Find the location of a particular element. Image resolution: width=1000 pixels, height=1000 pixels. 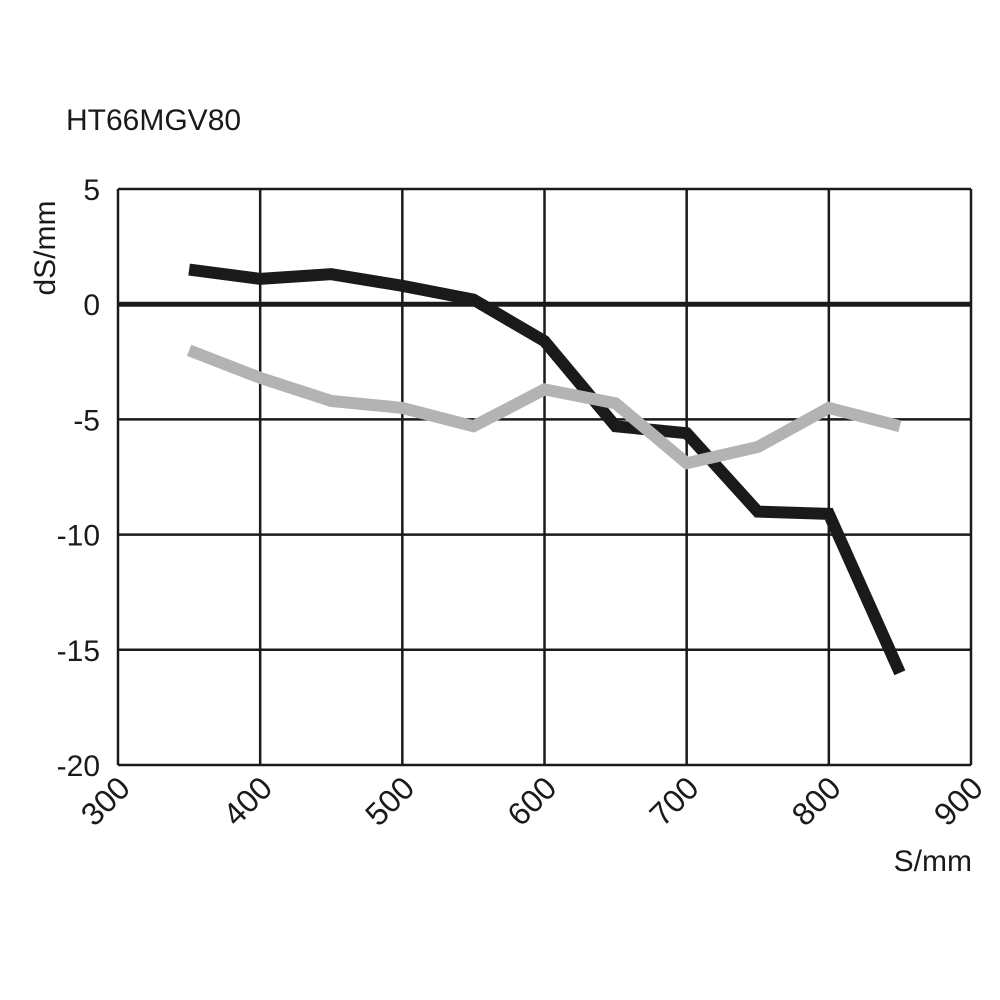

y-tick-label-5: 5 is located at coordinates (91, 190).